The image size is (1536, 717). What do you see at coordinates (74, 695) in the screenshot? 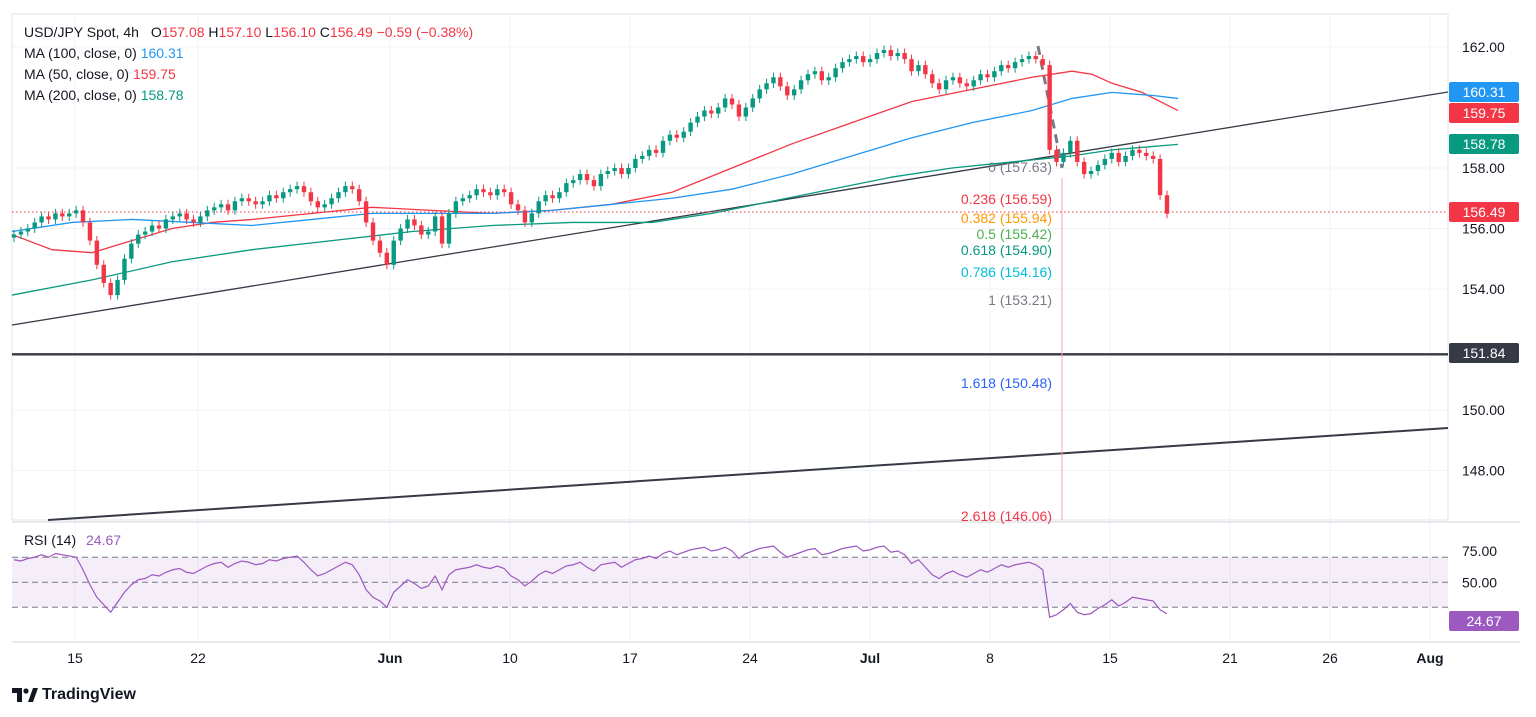
I see `tradingview-logo: TradingView` at bounding box center [74, 695].